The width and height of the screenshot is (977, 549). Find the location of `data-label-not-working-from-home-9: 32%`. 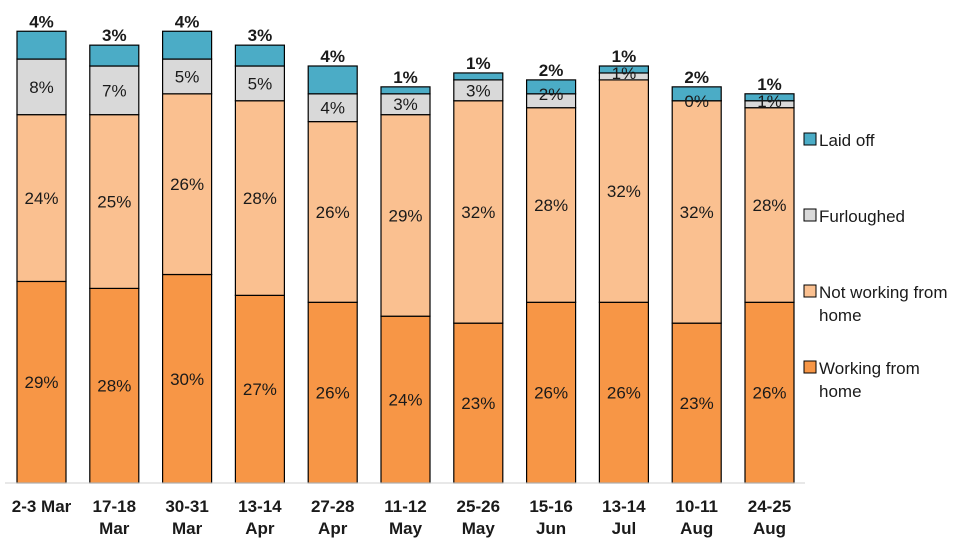

data-label-not-working-from-home-9: 32% is located at coordinates (624, 191).